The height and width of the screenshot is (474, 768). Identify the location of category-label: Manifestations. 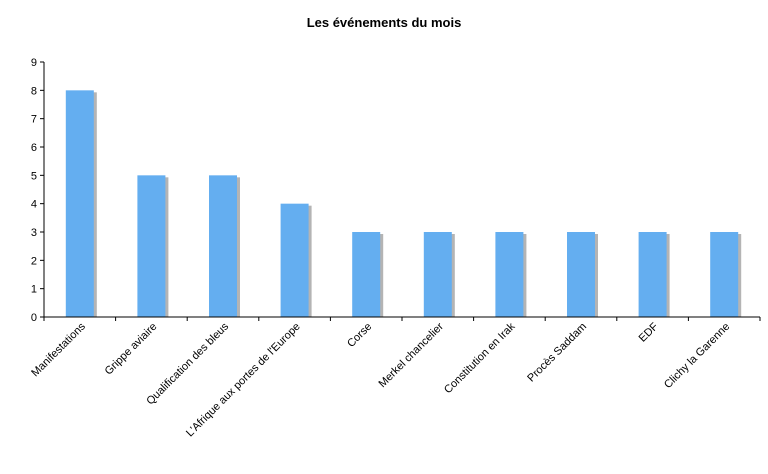
(58, 349).